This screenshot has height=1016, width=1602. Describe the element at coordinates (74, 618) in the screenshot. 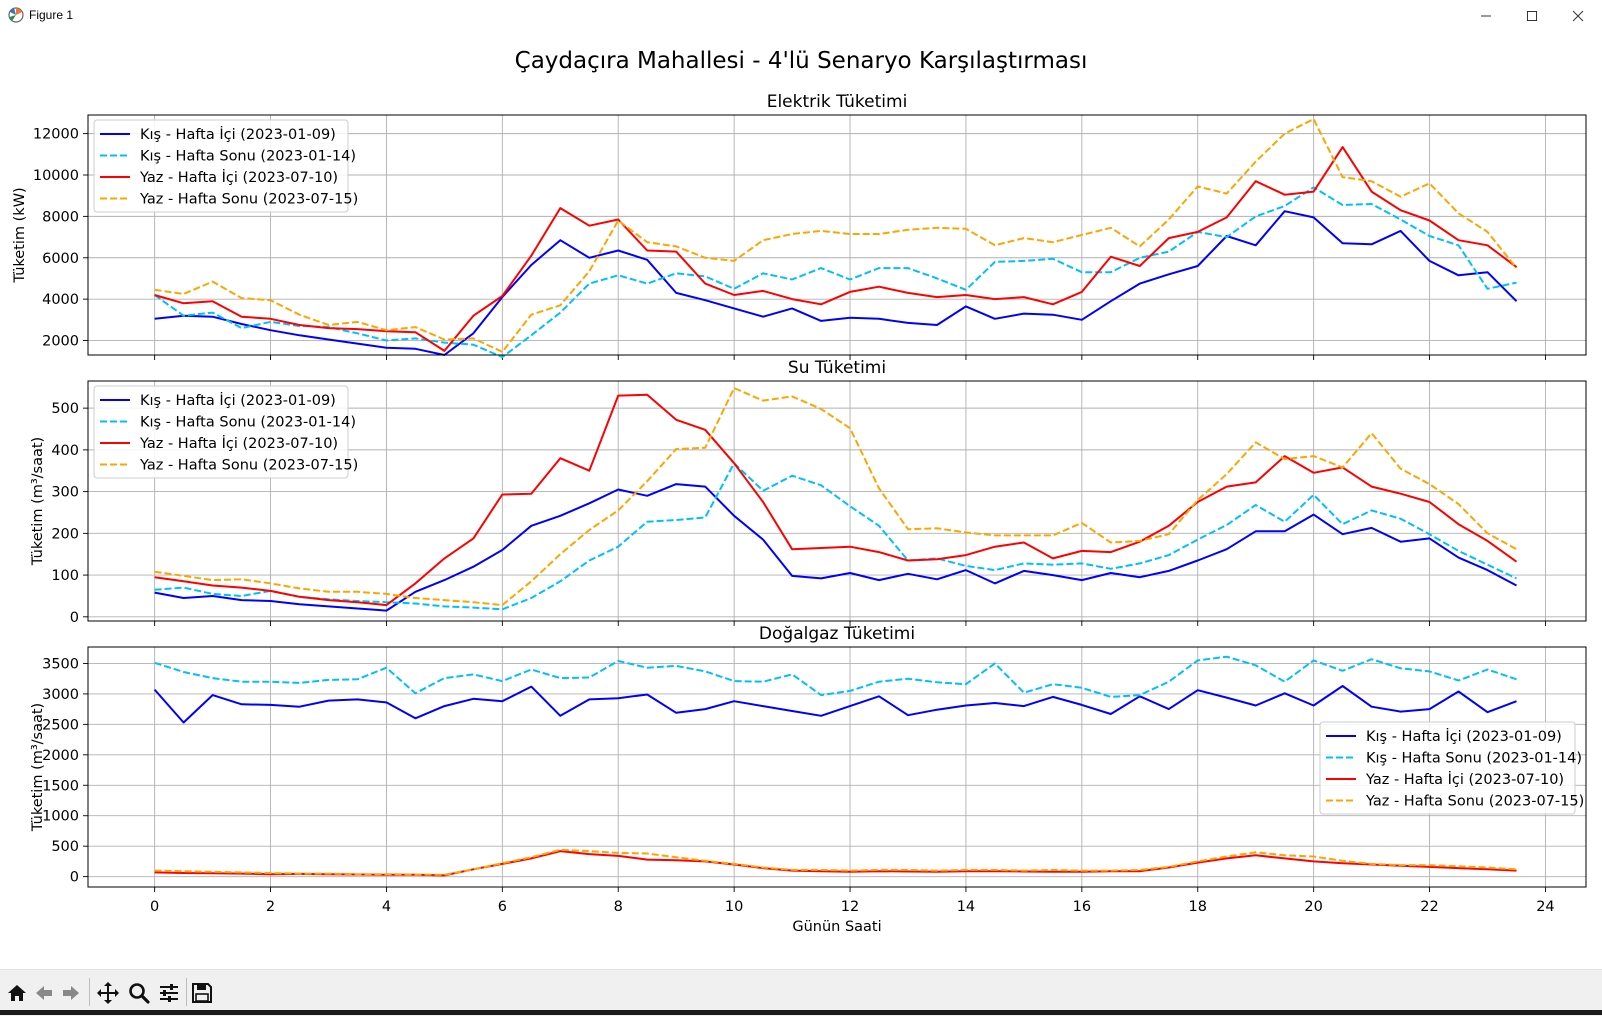

I see `y-tick-label: 0` at that location.